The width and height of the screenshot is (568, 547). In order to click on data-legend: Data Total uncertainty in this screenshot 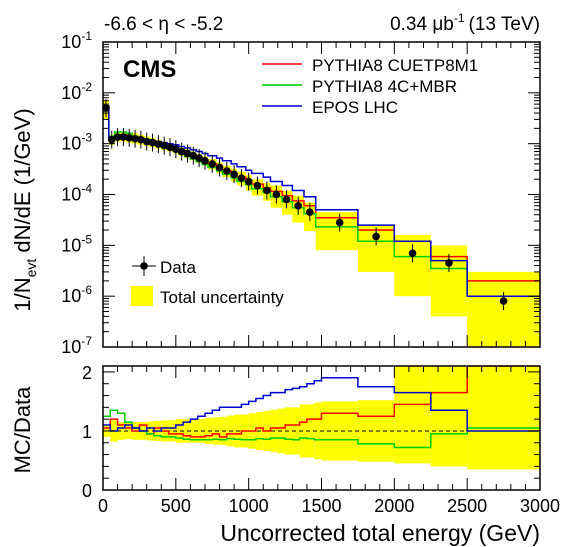, I will do `click(207, 281)`.